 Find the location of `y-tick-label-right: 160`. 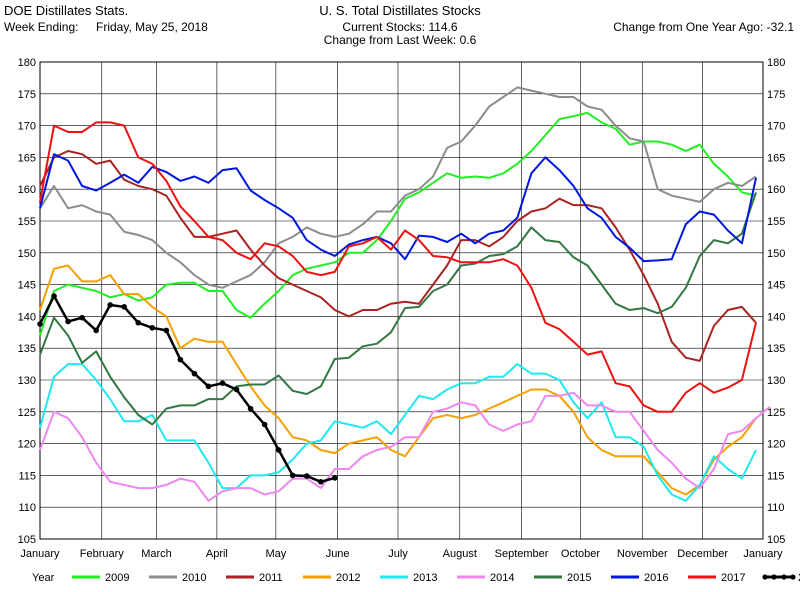

y-tick-label-right: 160 is located at coordinates (776, 190).